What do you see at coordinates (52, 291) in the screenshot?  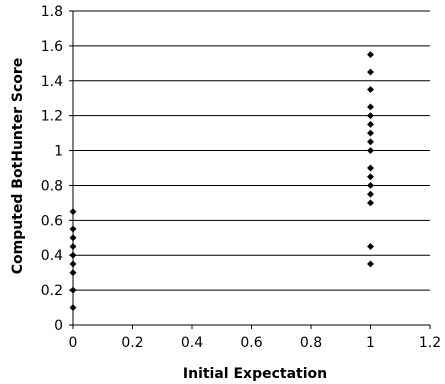 I see `y-tick-label: 0.2` at bounding box center [52, 291].